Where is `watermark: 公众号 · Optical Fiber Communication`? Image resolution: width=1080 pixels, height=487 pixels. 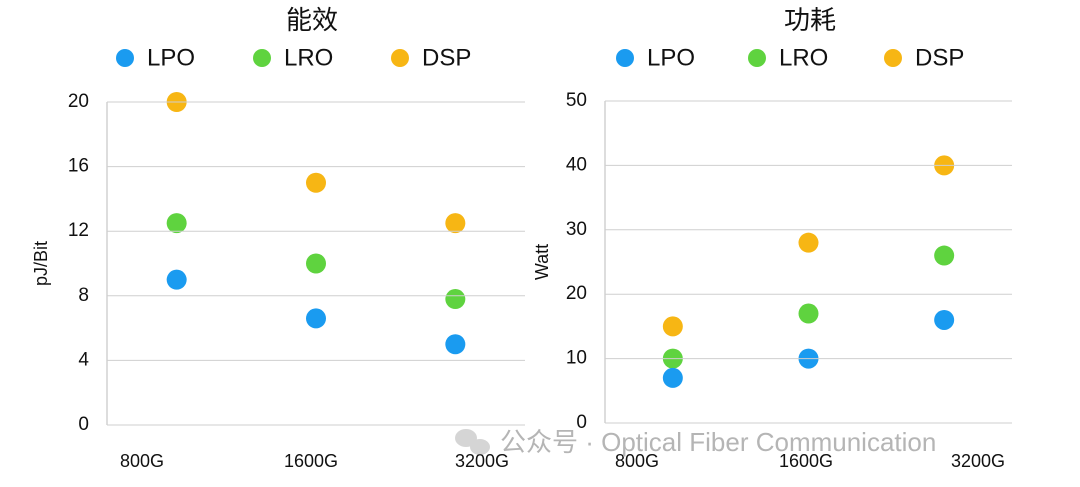
watermark: 公众号 · Optical Fiber Communication is located at coordinates (718, 442).